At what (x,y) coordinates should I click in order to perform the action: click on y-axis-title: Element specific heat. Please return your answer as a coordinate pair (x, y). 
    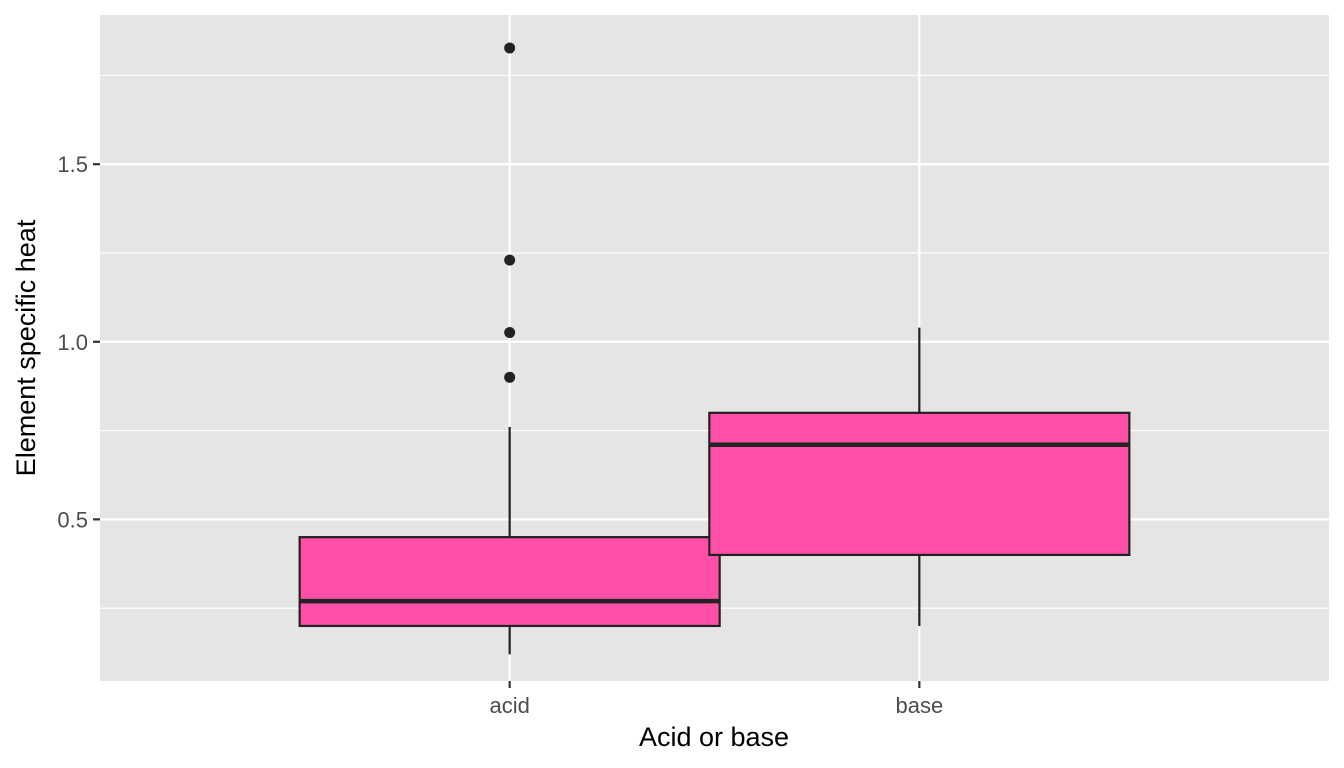
    Looking at the image, I should click on (26, 347).